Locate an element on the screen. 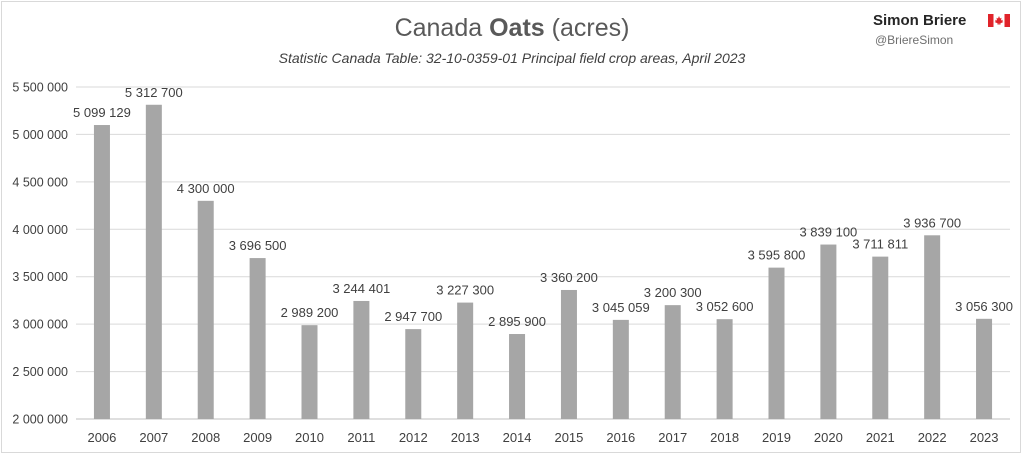 This screenshot has width=1024, height=456. y-tick-label: 4 500 000 is located at coordinates (40, 182).